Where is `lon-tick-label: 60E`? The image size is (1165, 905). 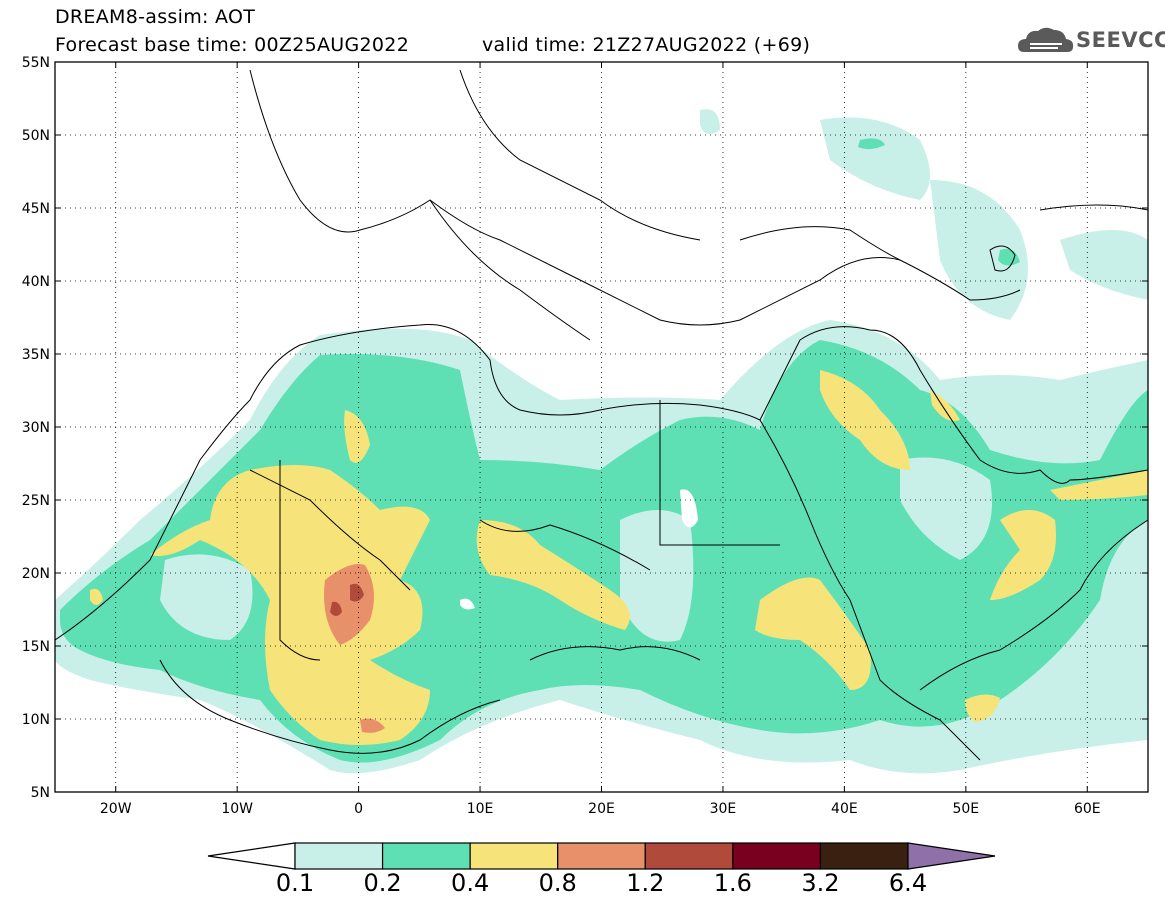
lon-tick-label: 60E is located at coordinates (1087, 809).